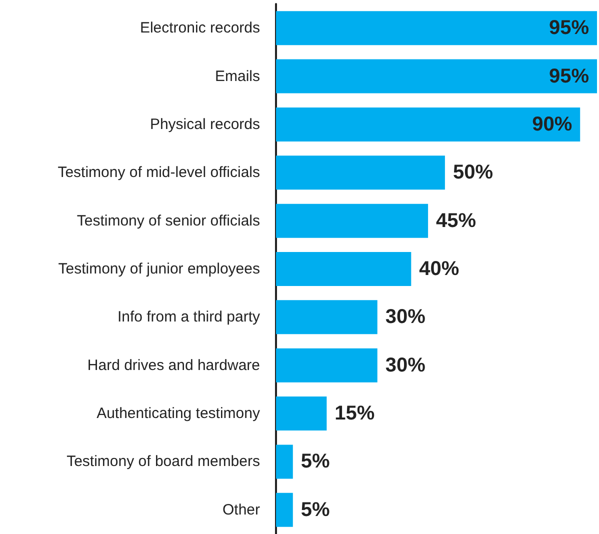 This screenshot has height=534, width=599. What do you see at coordinates (173, 365) in the screenshot?
I see `y-tick-label: Hard drives and hardware` at bounding box center [173, 365].